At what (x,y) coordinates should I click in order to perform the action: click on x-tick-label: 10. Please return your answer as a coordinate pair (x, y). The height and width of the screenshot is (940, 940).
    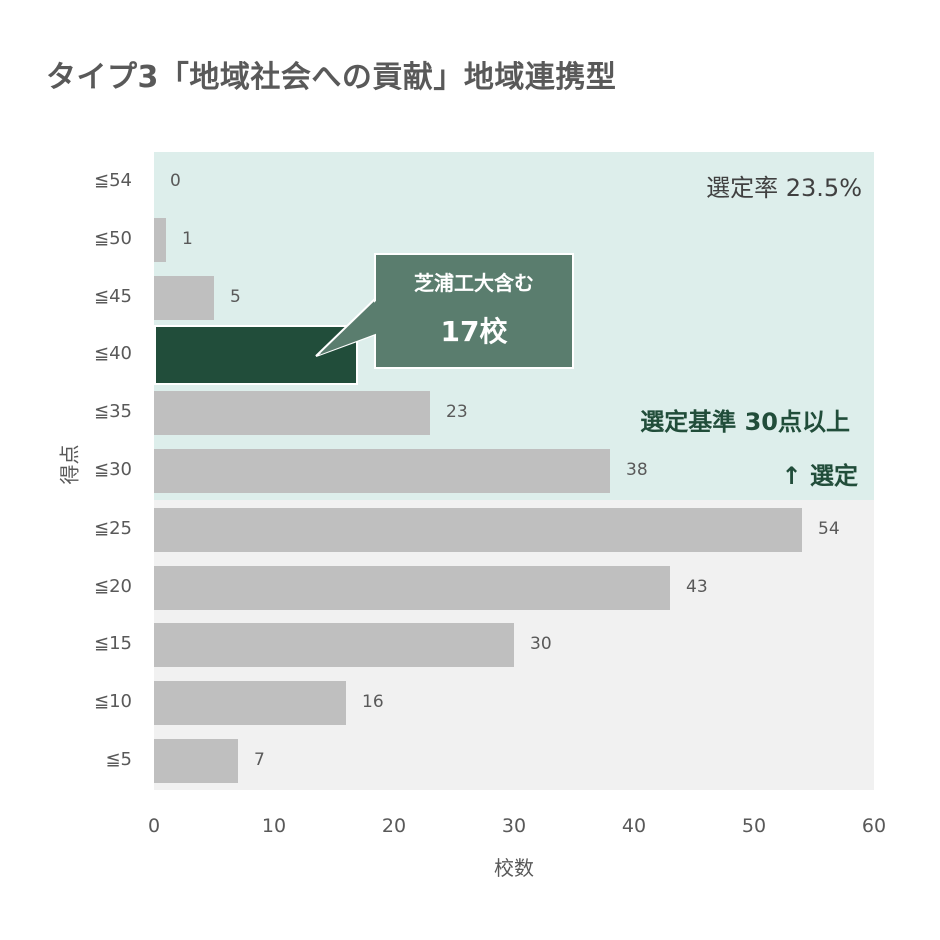
    Looking at the image, I should click on (274, 826).